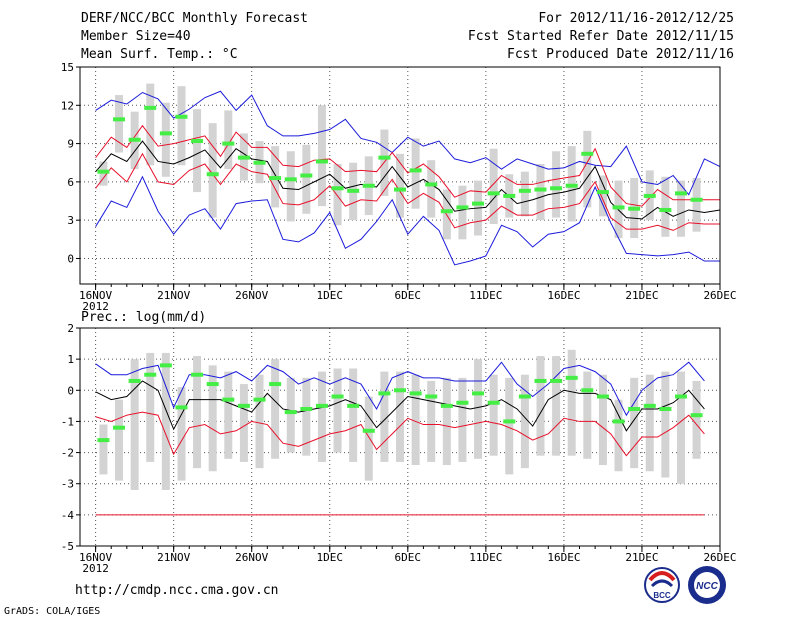 This screenshot has height=619, width=800. I want to click on x-tick-label: 21DEC, so click(641, 295).